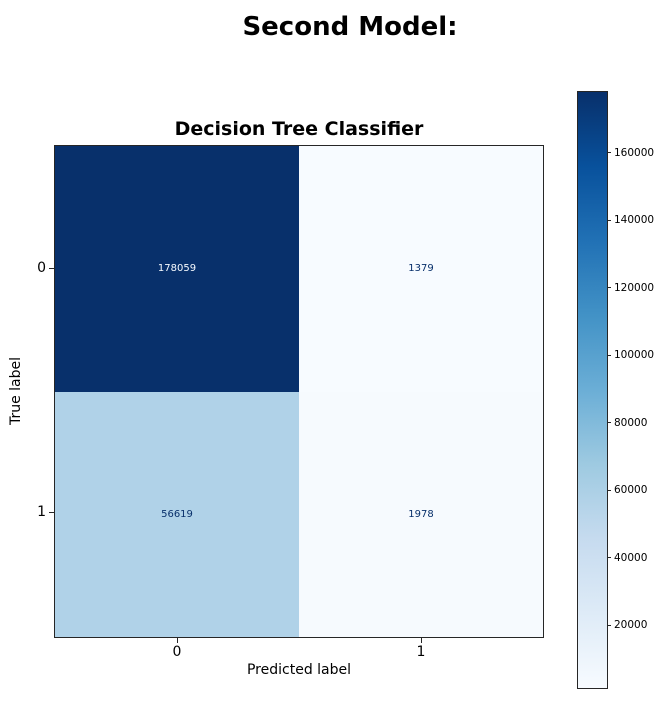  I want to click on colorbar-tick: 80000, so click(627, 423).